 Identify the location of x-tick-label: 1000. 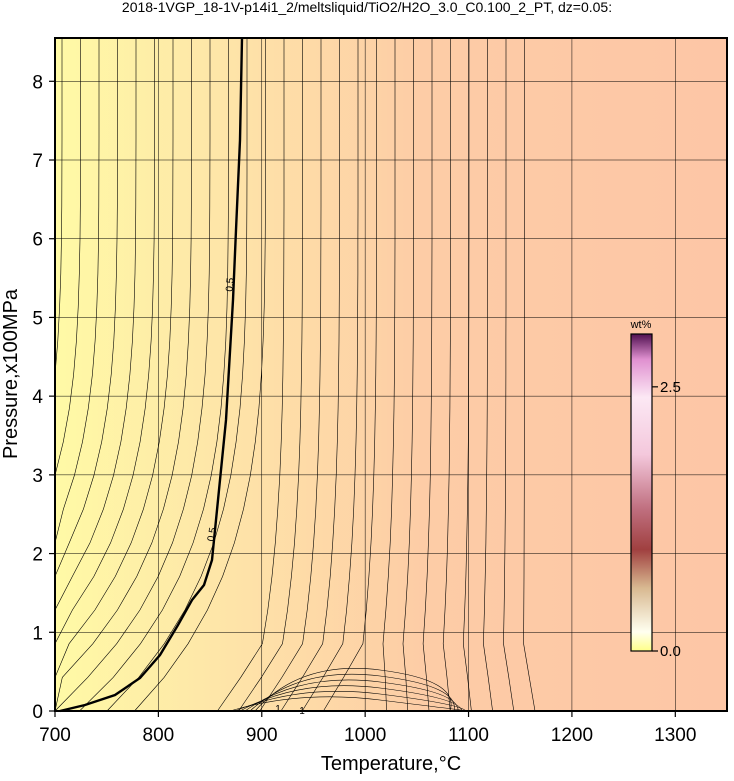
(365, 735).